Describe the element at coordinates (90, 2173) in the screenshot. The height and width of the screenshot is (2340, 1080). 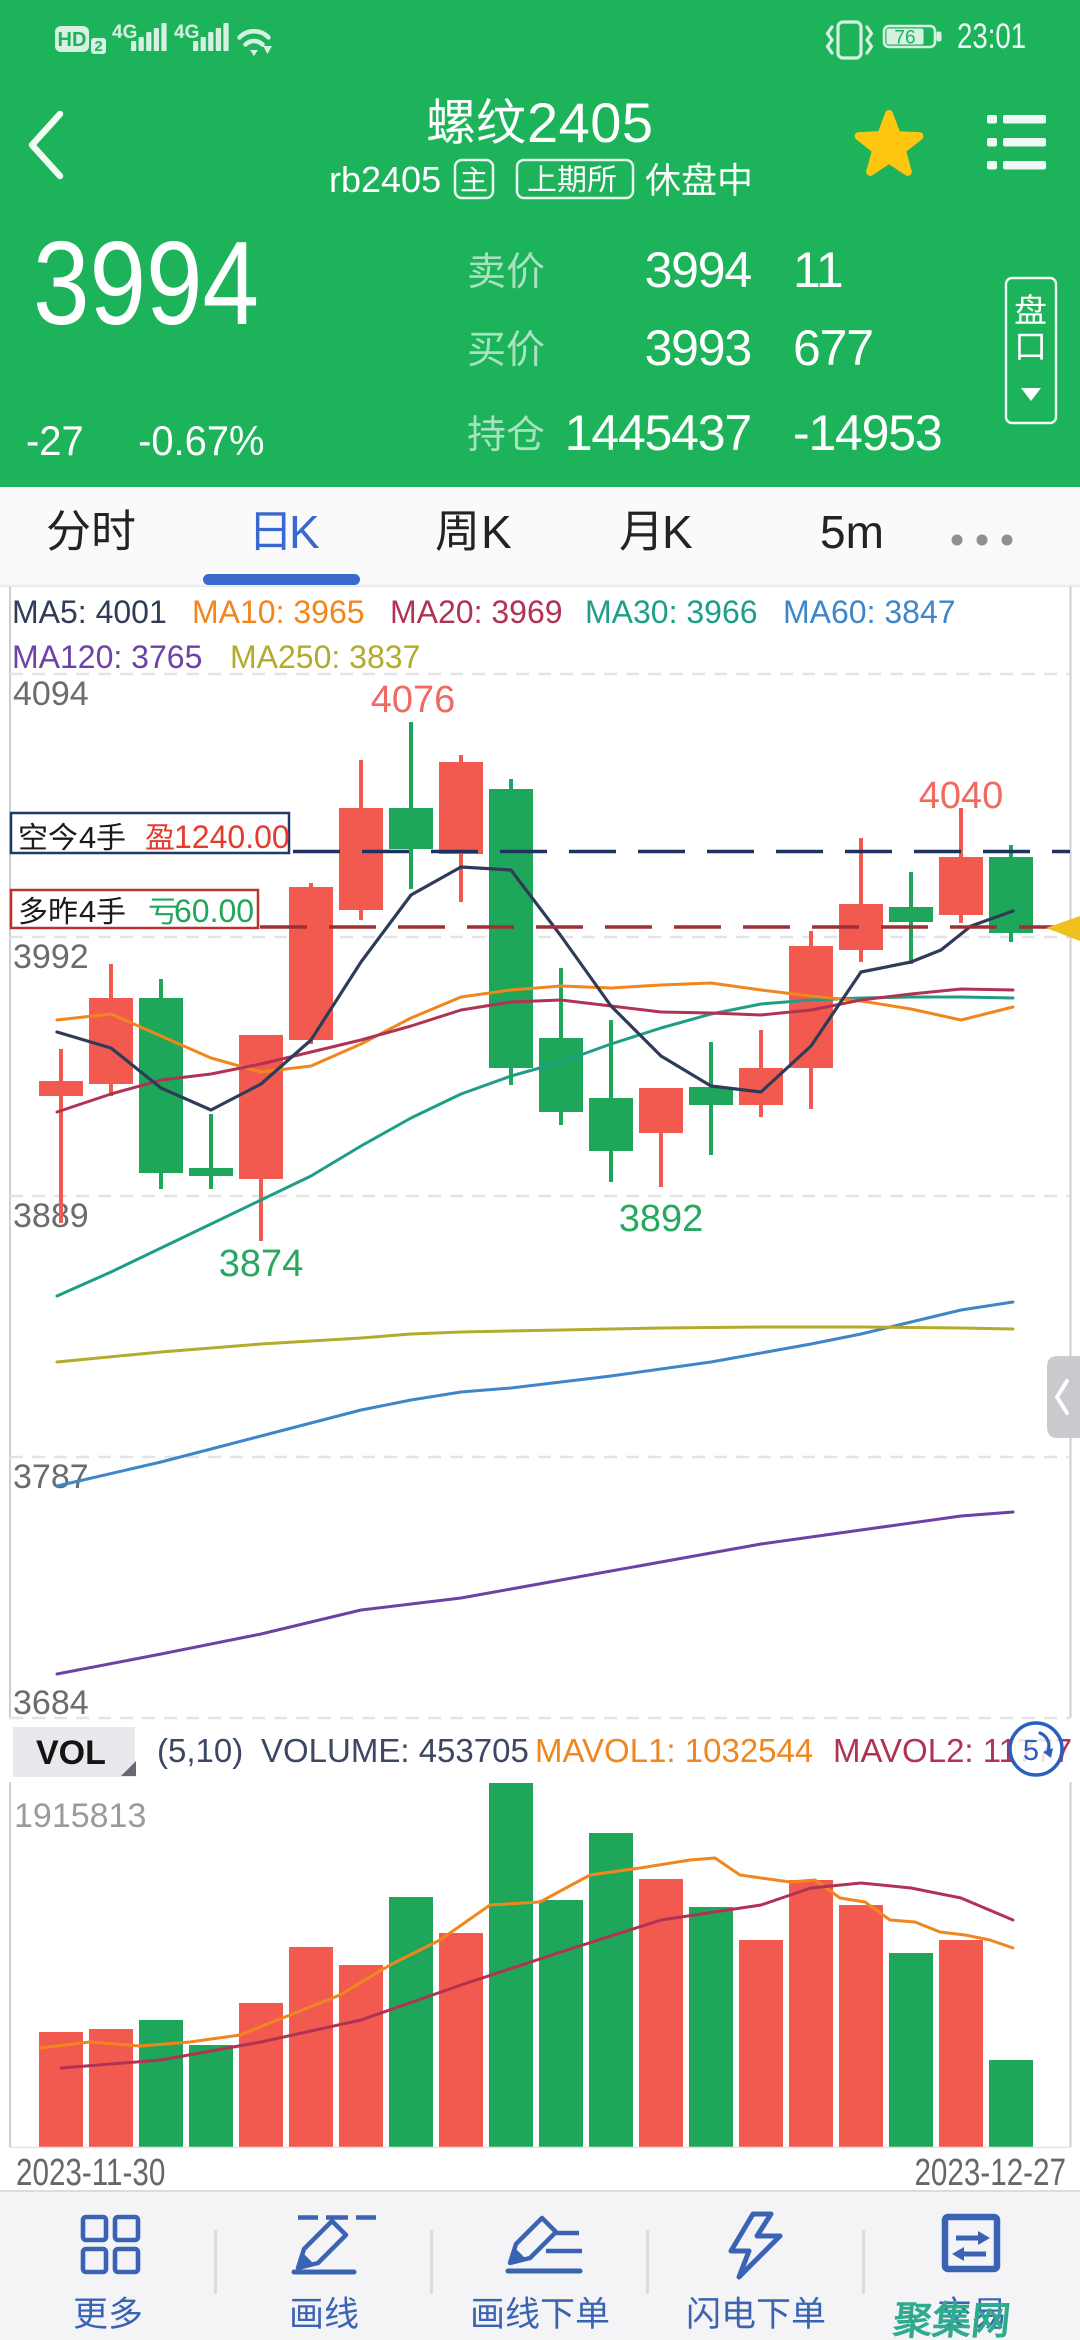
I see `svg-text: 2023-11-30` at that location.